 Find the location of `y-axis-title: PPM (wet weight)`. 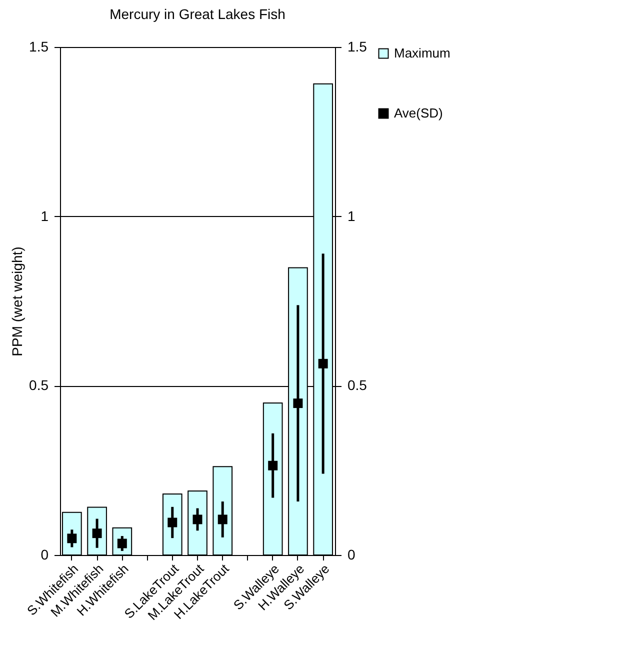

y-axis-title: PPM (wet weight) is located at coordinates (17, 301).